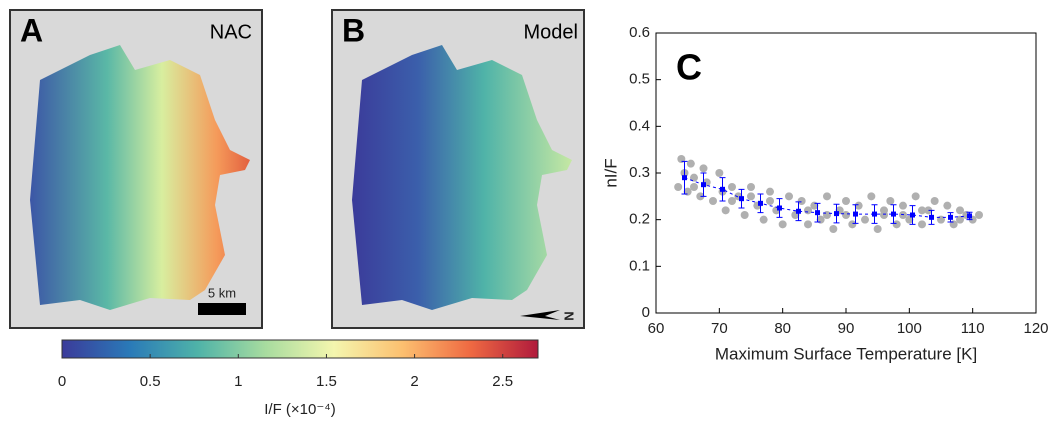  I want to click on x-tick-label: 100, so click(909, 328).